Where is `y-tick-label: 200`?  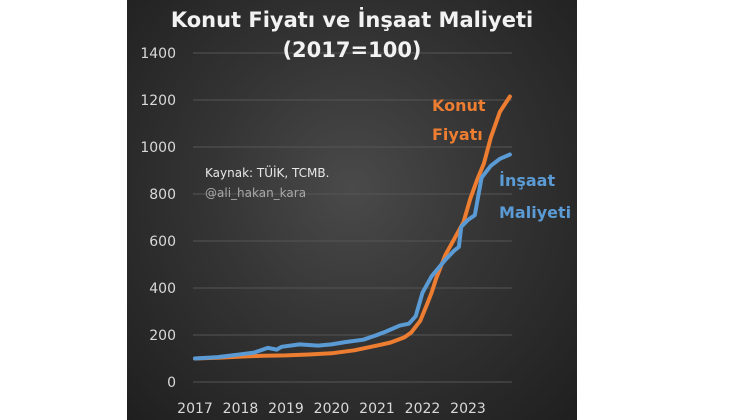 y-tick-label: 200 is located at coordinates (162, 336).